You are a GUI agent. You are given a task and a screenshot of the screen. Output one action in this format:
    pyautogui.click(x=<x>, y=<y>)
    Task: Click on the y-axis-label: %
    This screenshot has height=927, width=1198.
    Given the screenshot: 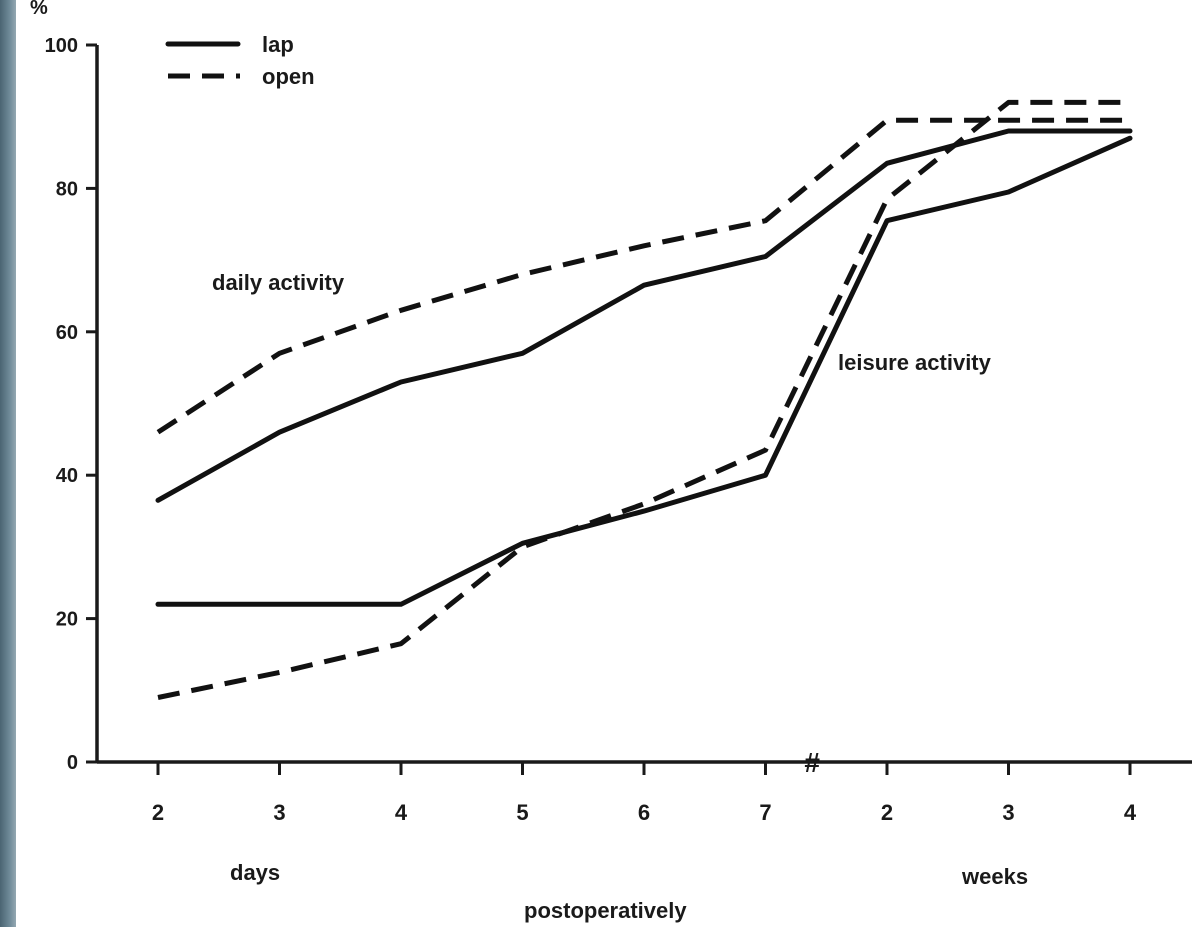 What is the action you would take?
    pyautogui.click(x=39, y=9)
    